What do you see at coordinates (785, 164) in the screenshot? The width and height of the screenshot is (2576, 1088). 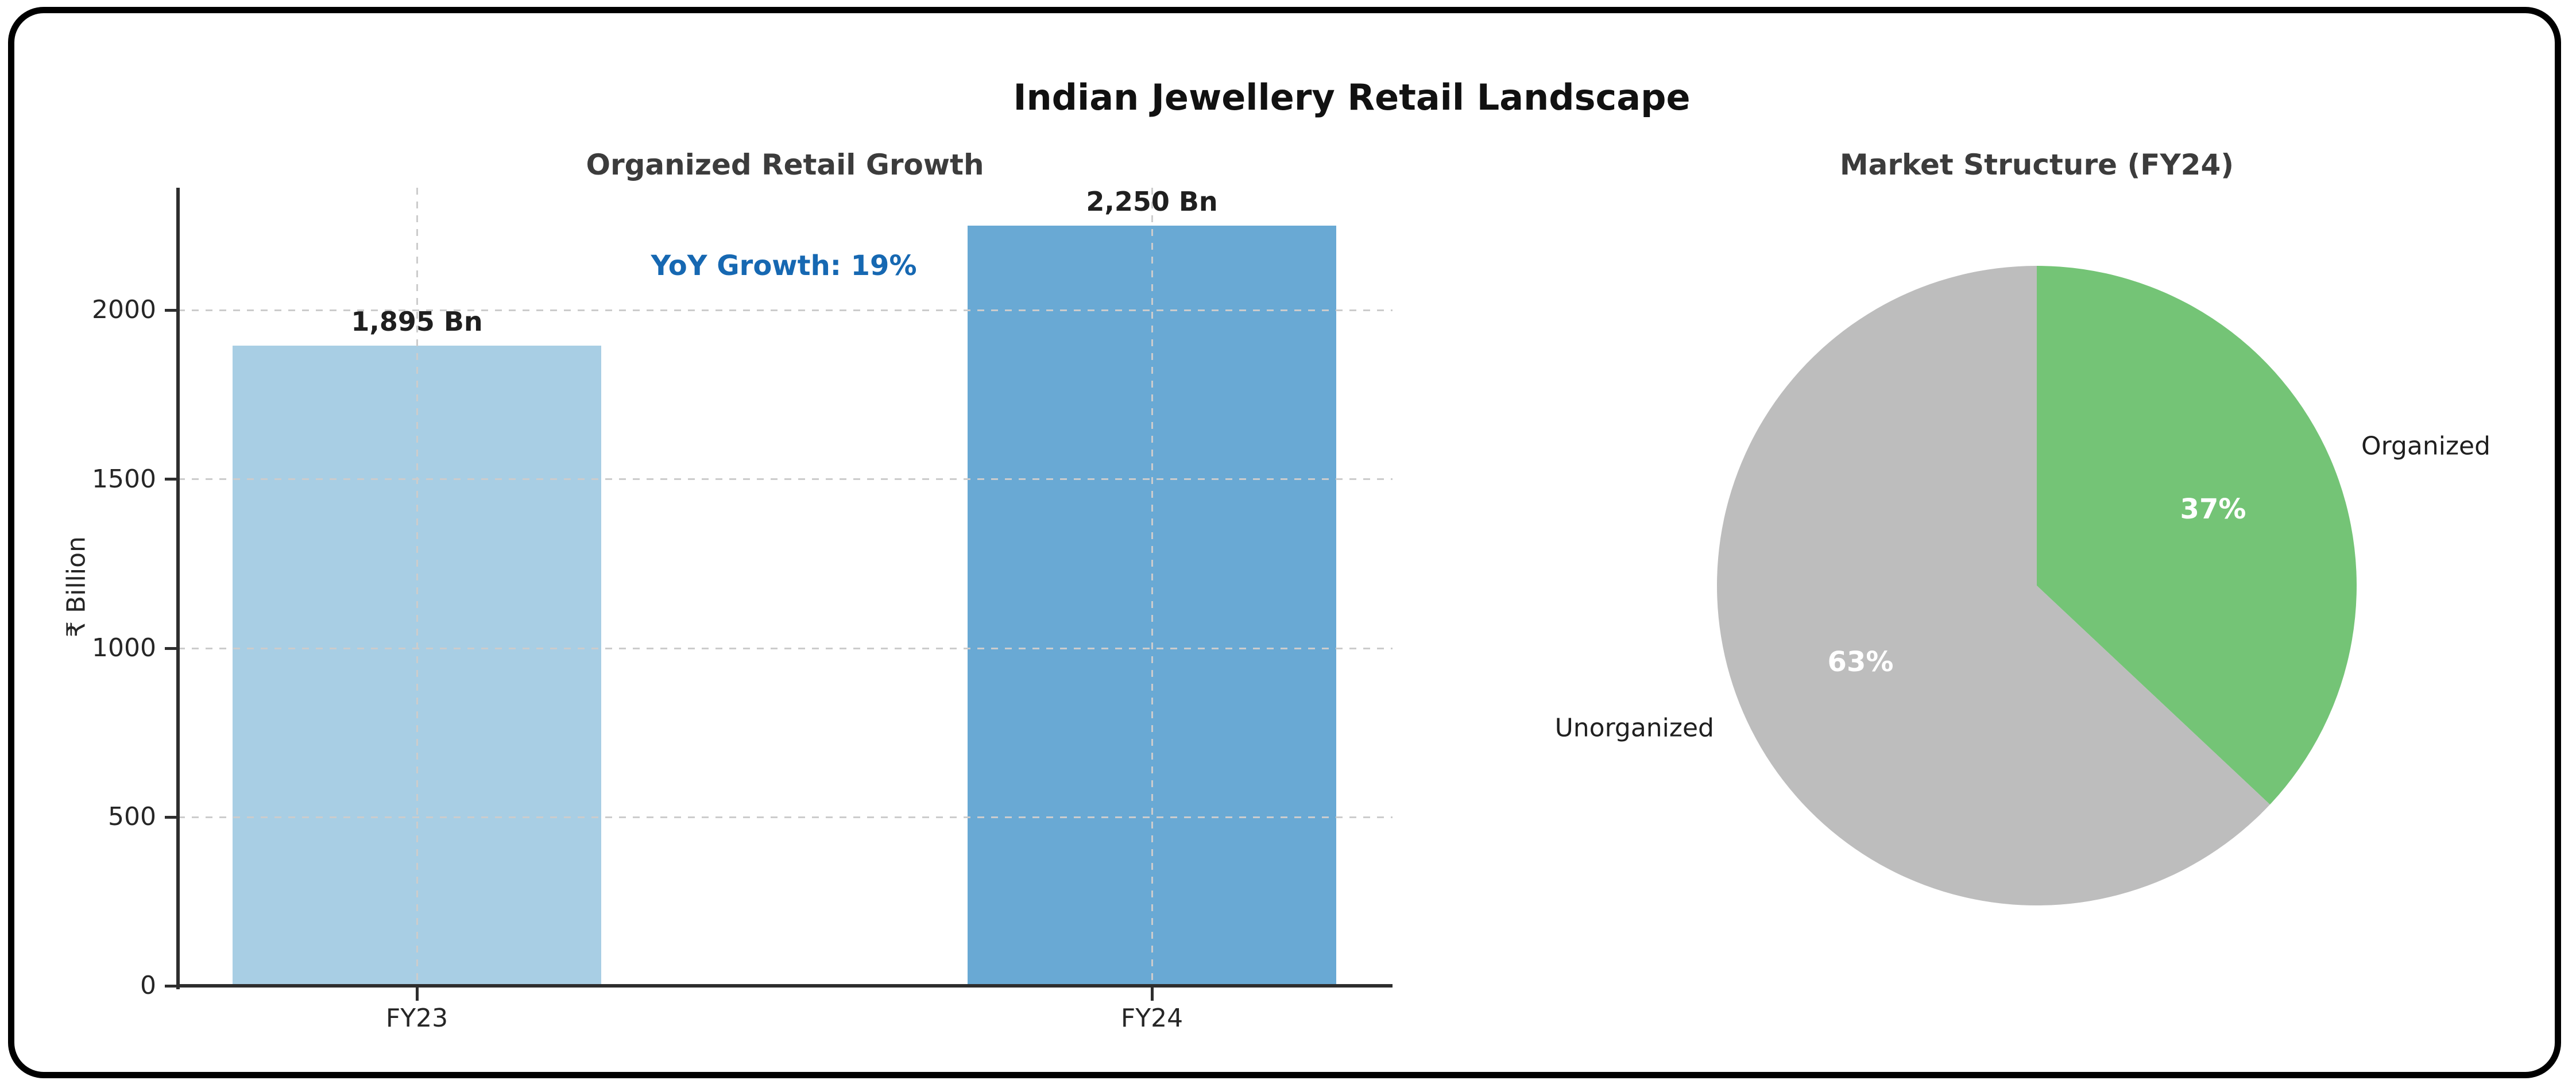 I see `bar-chart-title: Organized Retail Growth` at bounding box center [785, 164].